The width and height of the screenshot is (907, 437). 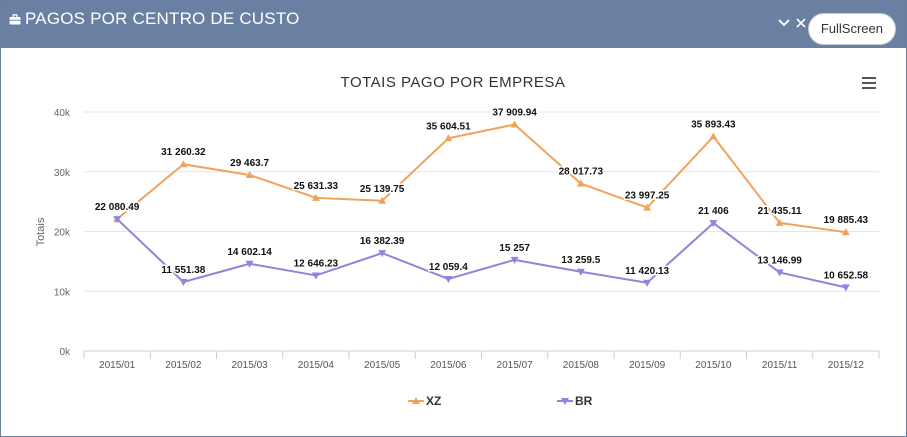 What do you see at coordinates (62, 173) in the screenshot?
I see `y-tick-label: 30k` at bounding box center [62, 173].